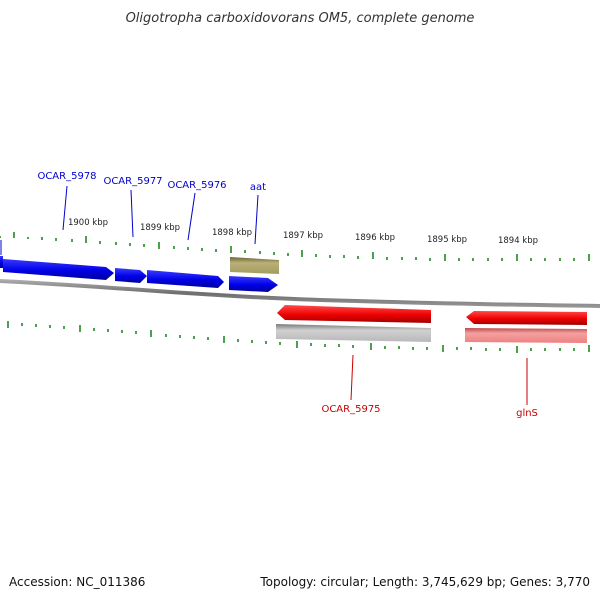 Image resolution: width=600 pixels, height=600 pixels. What do you see at coordinates (88, 223) in the screenshot?
I see `scale-label: 1900 kbp` at bounding box center [88, 223].